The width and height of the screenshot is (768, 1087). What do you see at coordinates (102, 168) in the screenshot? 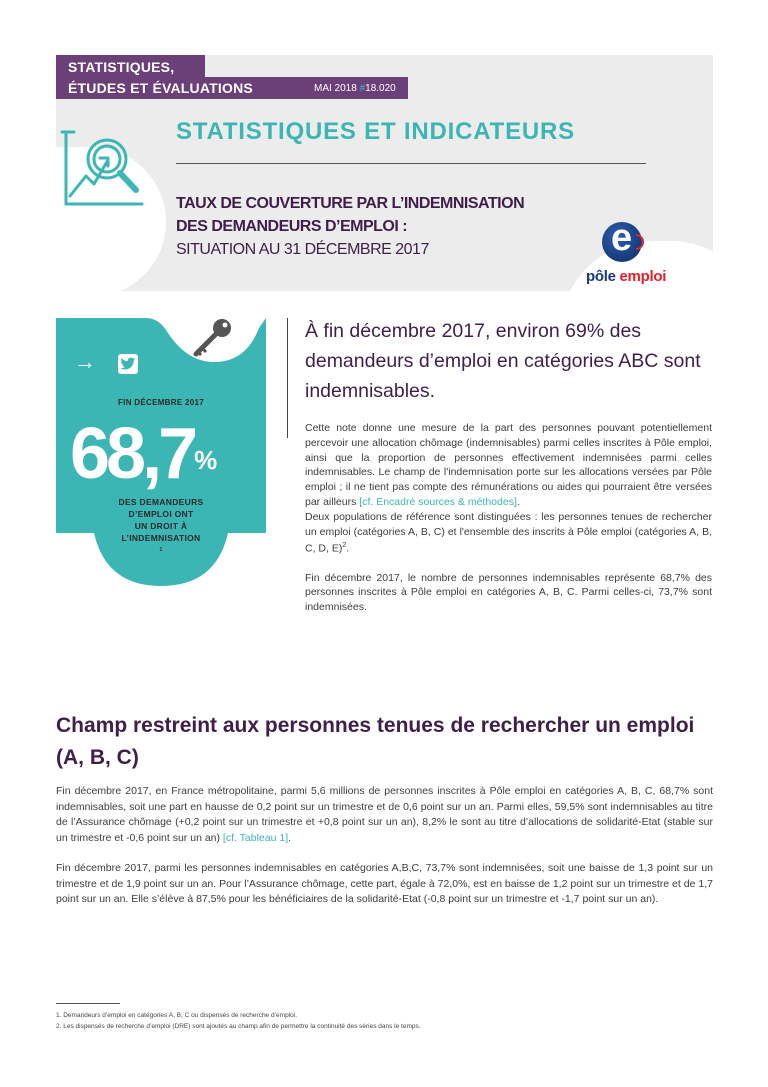
I see `chart-magnifier-icon` at bounding box center [102, 168].